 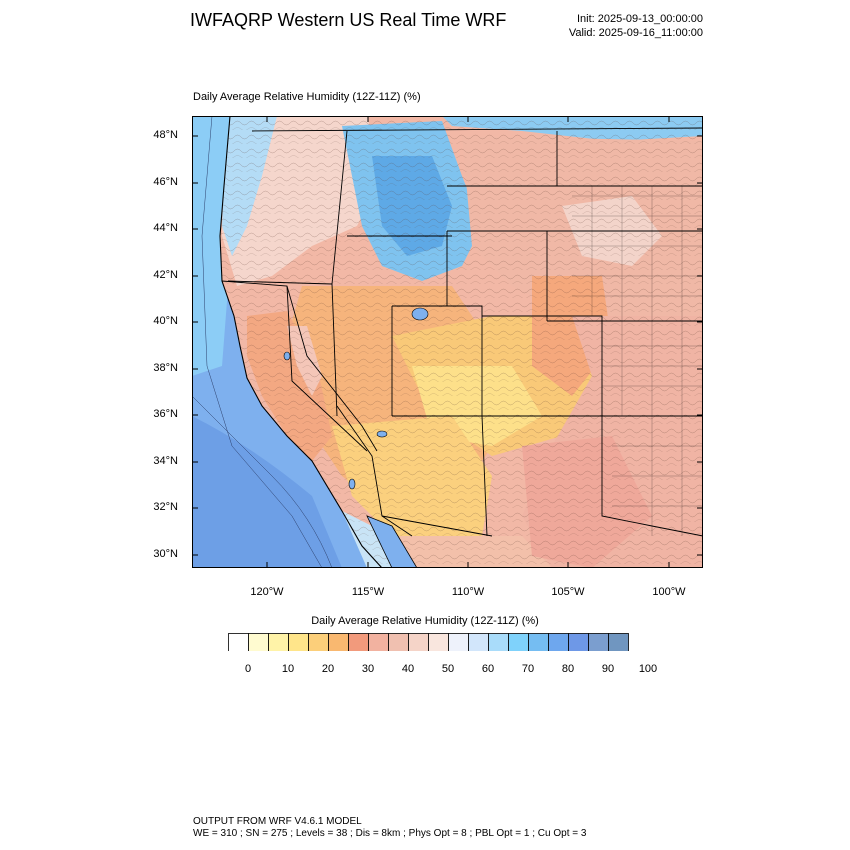 What do you see at coordinates (165, 321) in the screenshot?
I see `latitude-label: 40°N` at bounding box center [165, 321].